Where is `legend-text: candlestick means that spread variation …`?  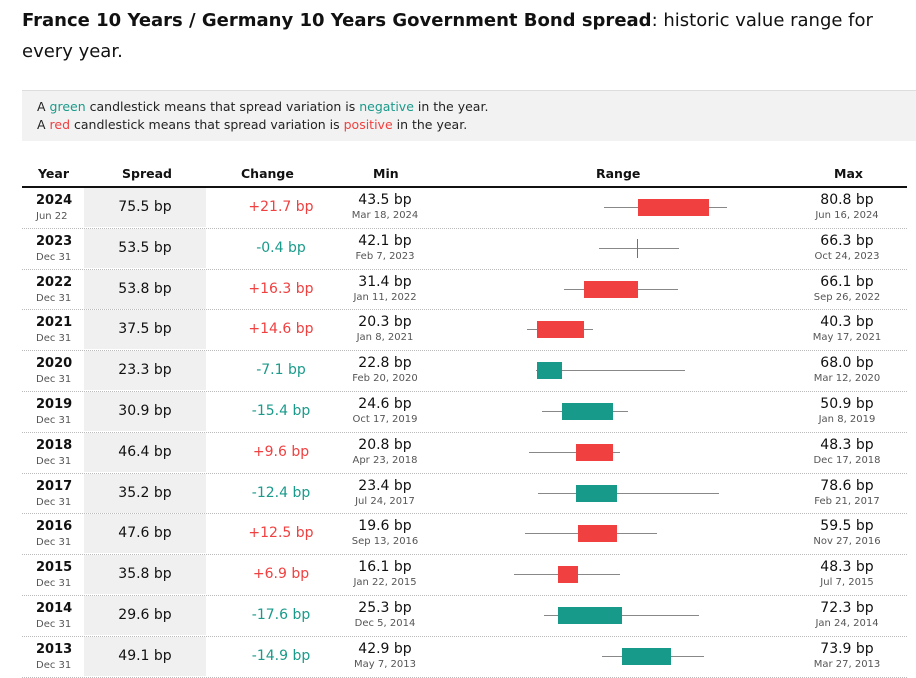 legend-text: candlestick means that spread variation … is located at coordinates (222, 106).